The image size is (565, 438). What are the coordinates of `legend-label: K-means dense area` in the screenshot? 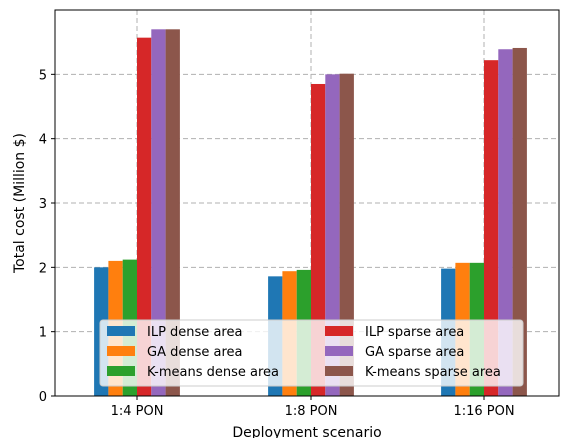 It's located at (213, 372).